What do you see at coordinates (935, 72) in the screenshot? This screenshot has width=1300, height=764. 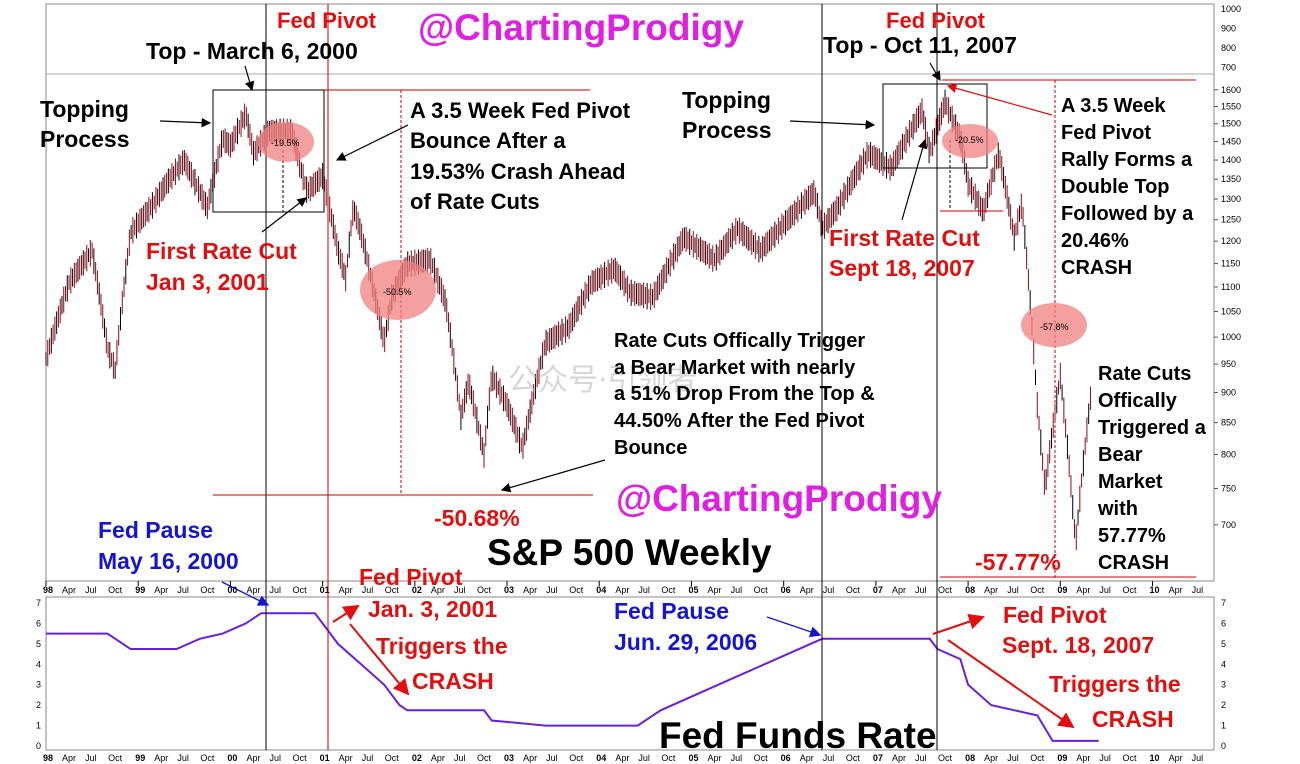 I see `arrow-top-2007` at bounding box center [935, 72].